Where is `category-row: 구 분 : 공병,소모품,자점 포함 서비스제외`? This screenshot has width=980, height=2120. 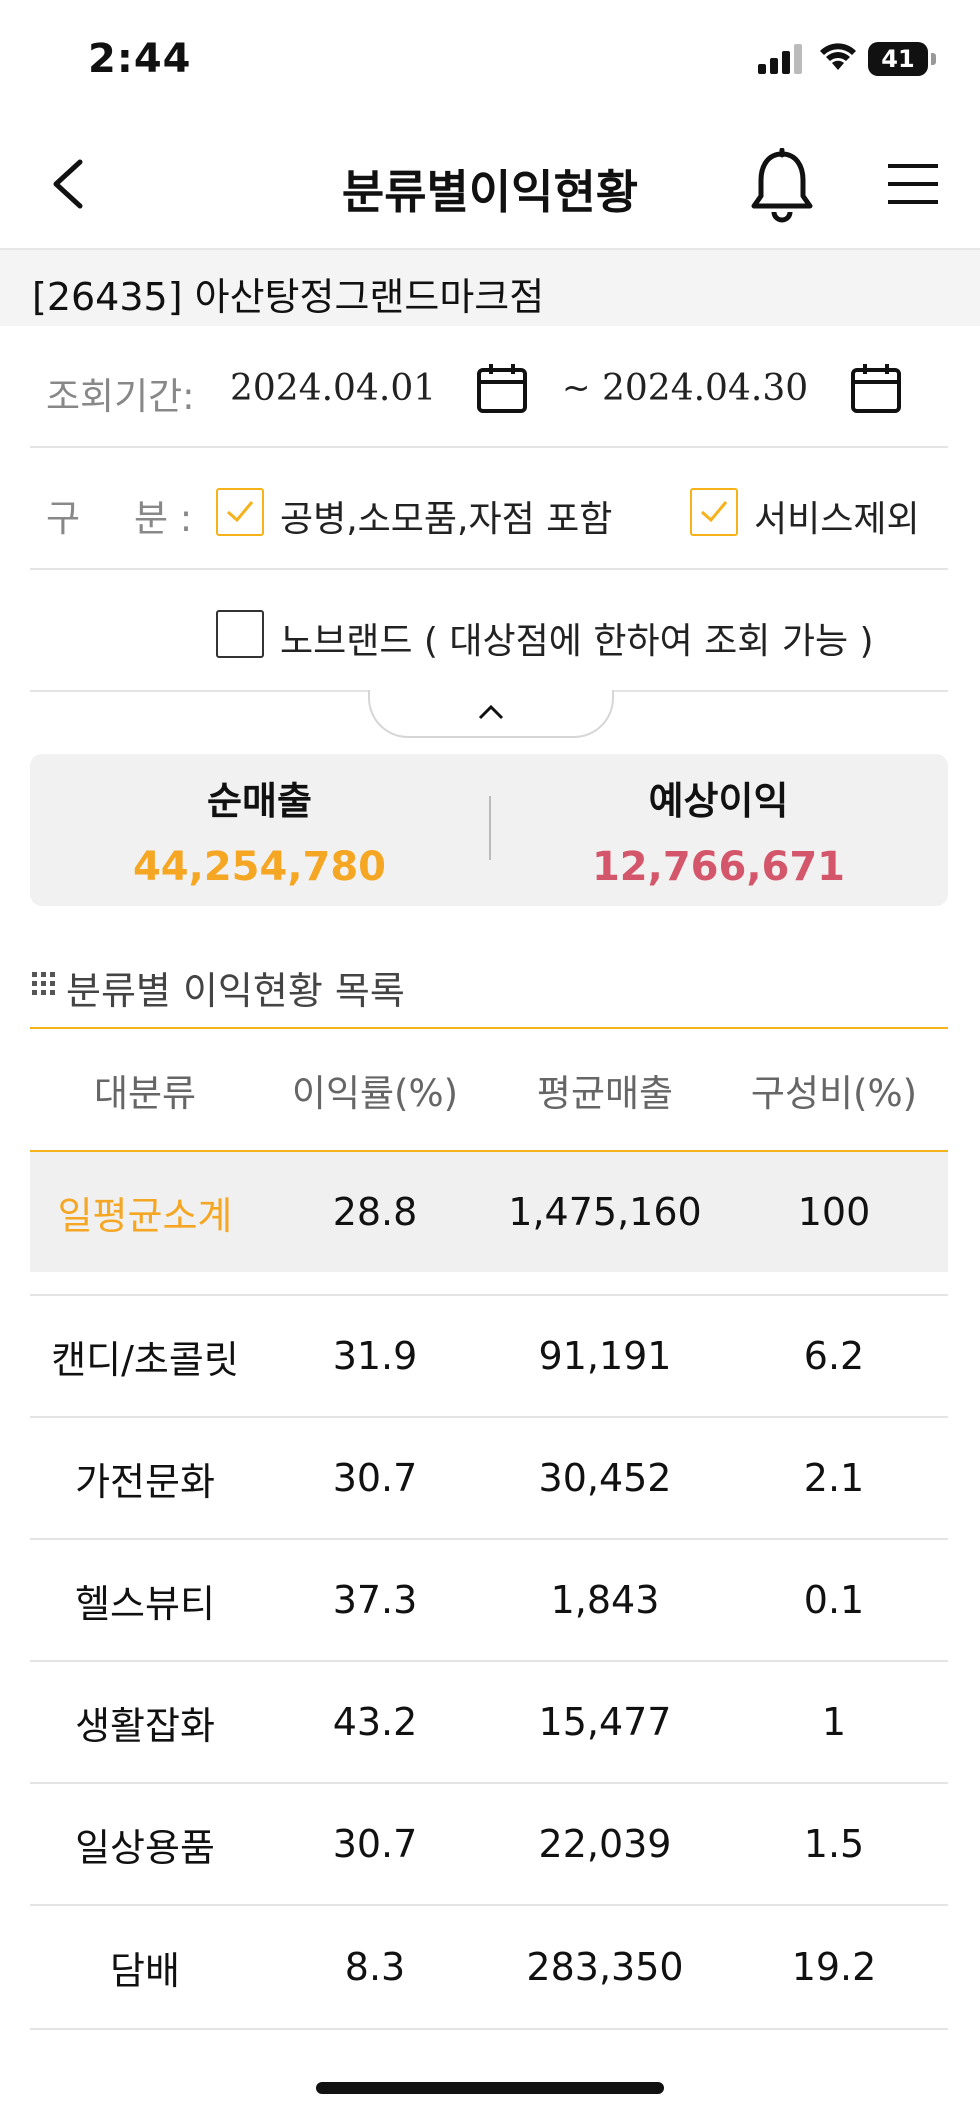
category-row: 구 분 : 공병,소모품,자점 포함 서비스제외 is located at coordinates (489, 509).